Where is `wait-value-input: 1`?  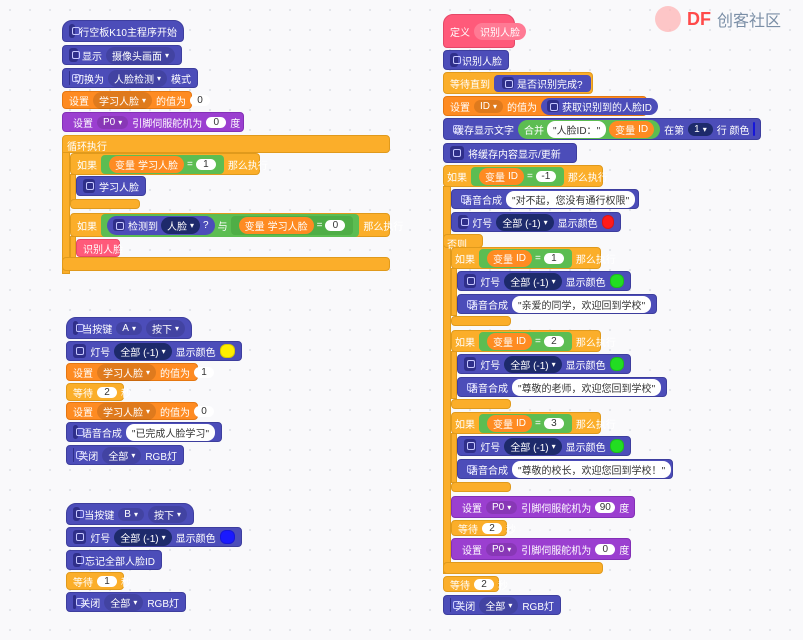
wait-value-input: 1 is located at coordinates (107, 581).